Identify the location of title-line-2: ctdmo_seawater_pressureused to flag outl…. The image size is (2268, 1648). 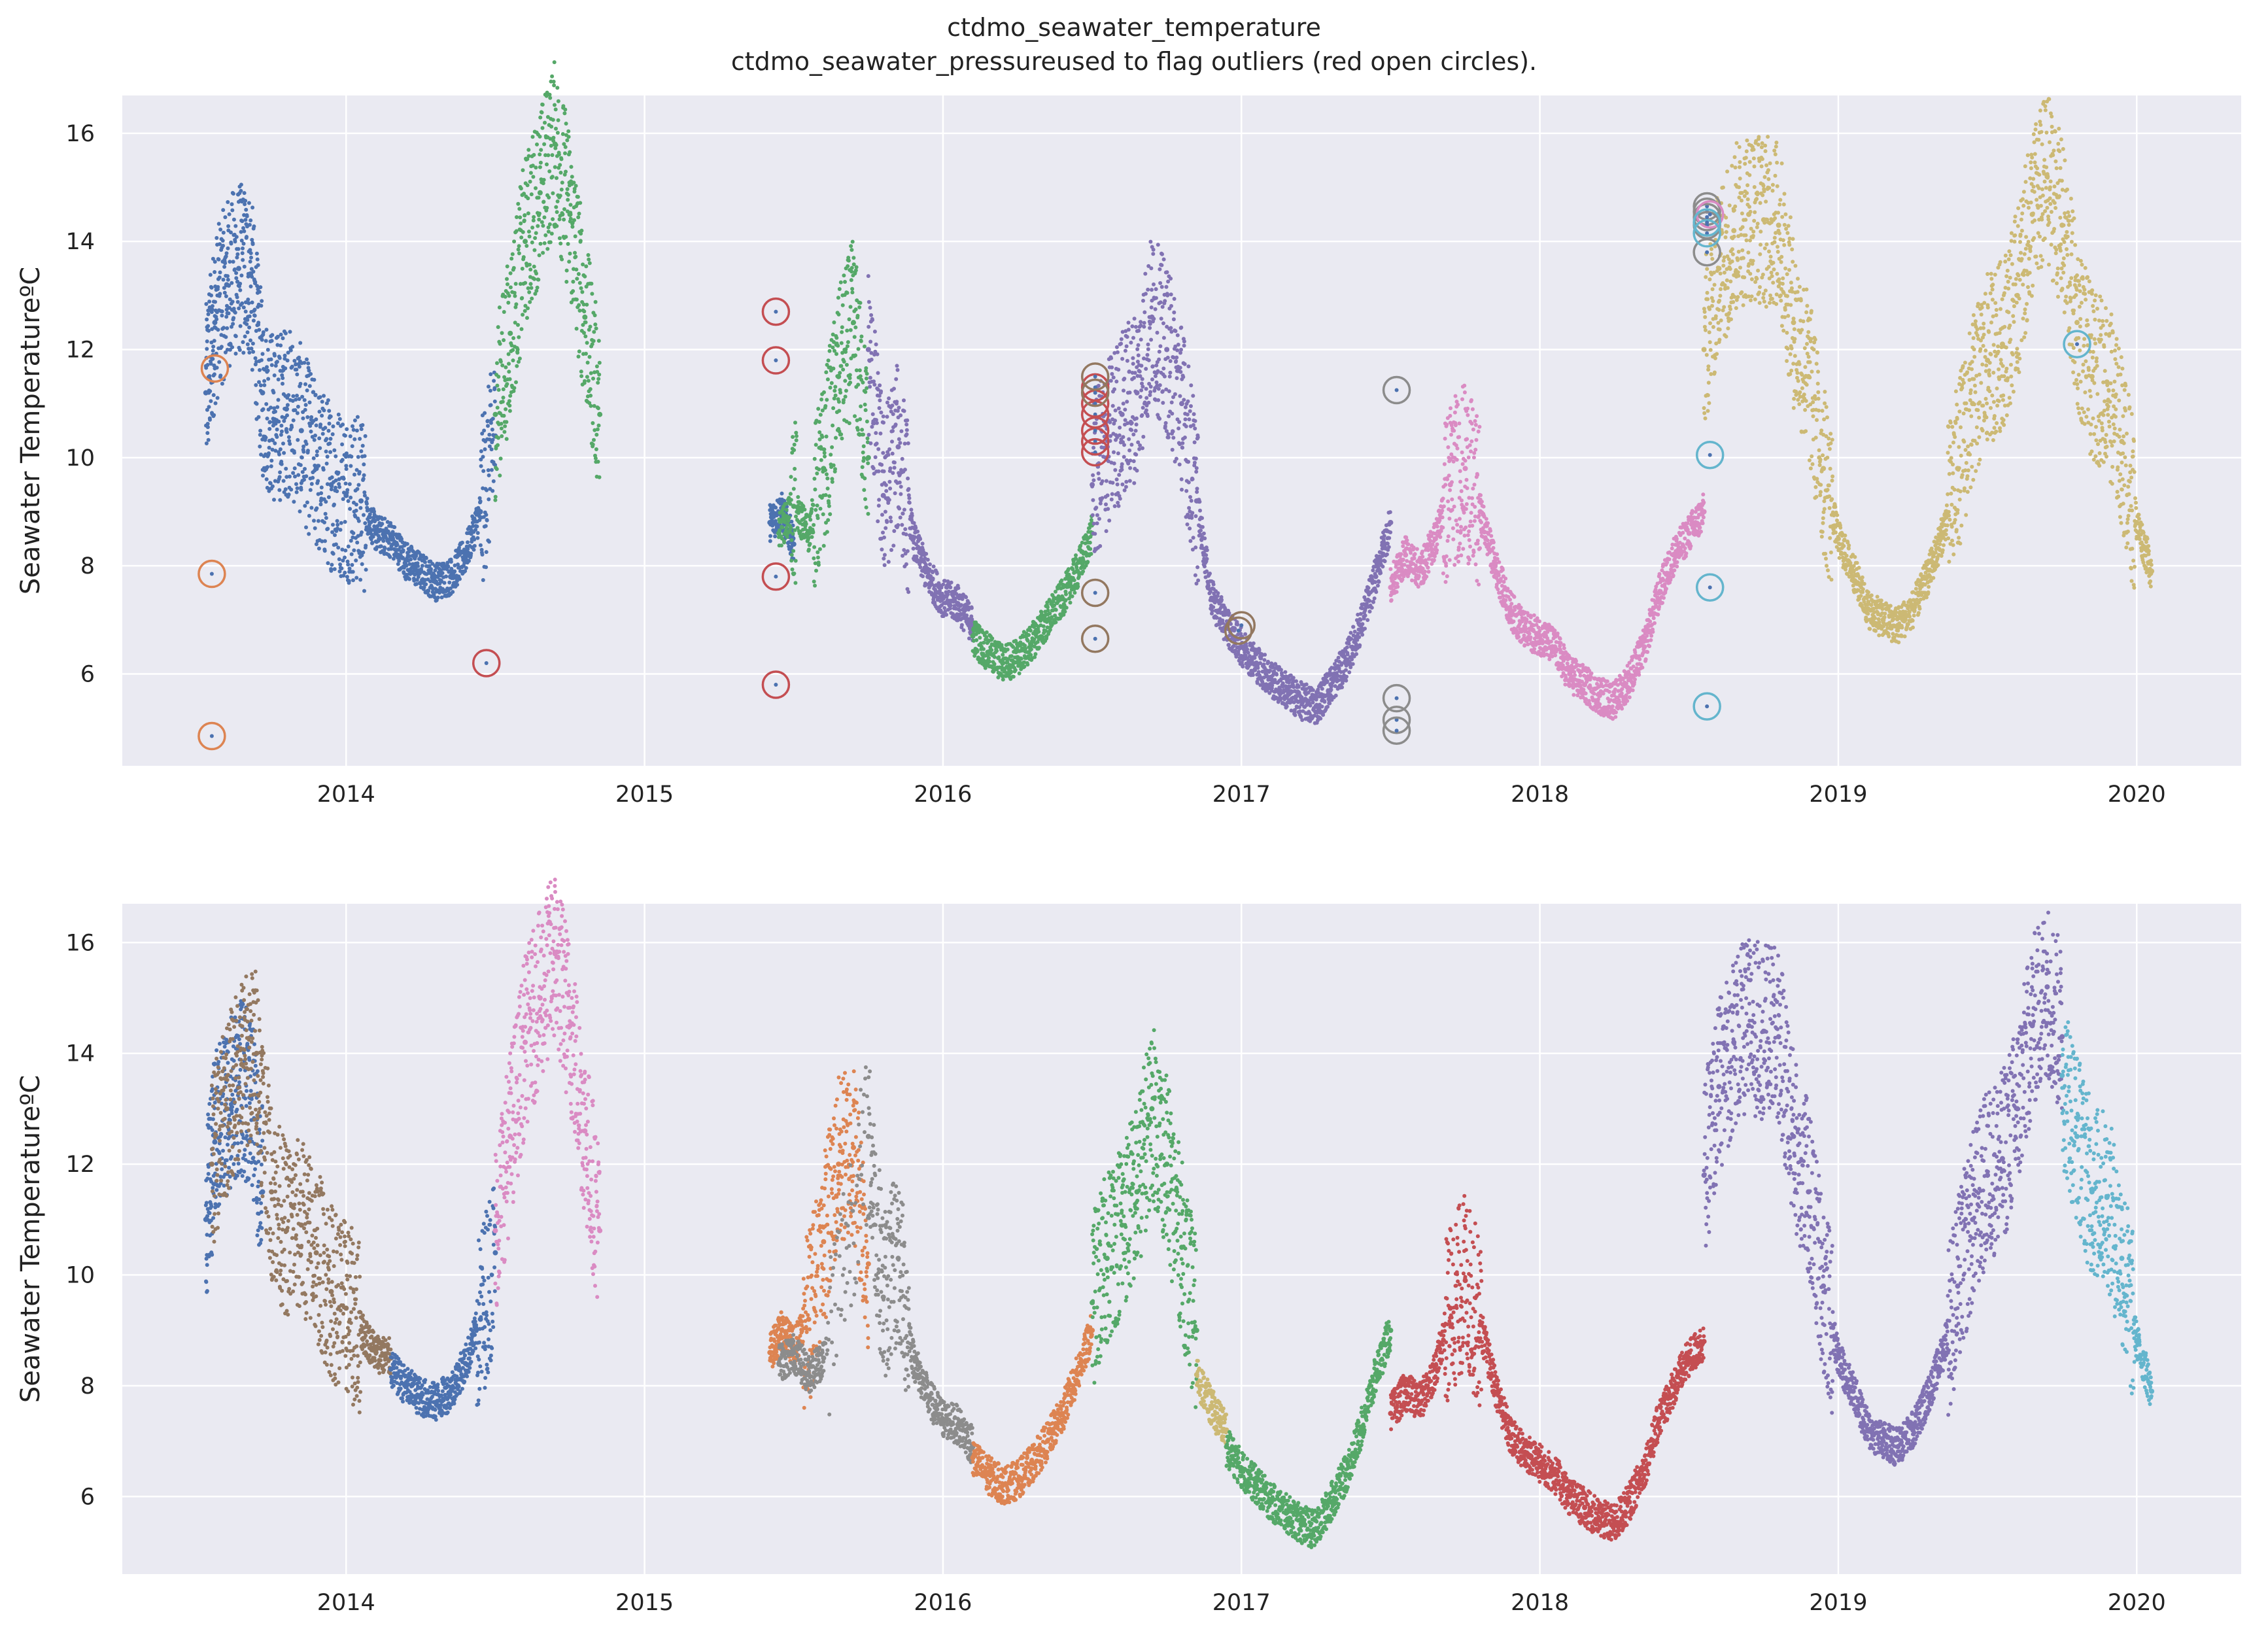
(1134, 61).